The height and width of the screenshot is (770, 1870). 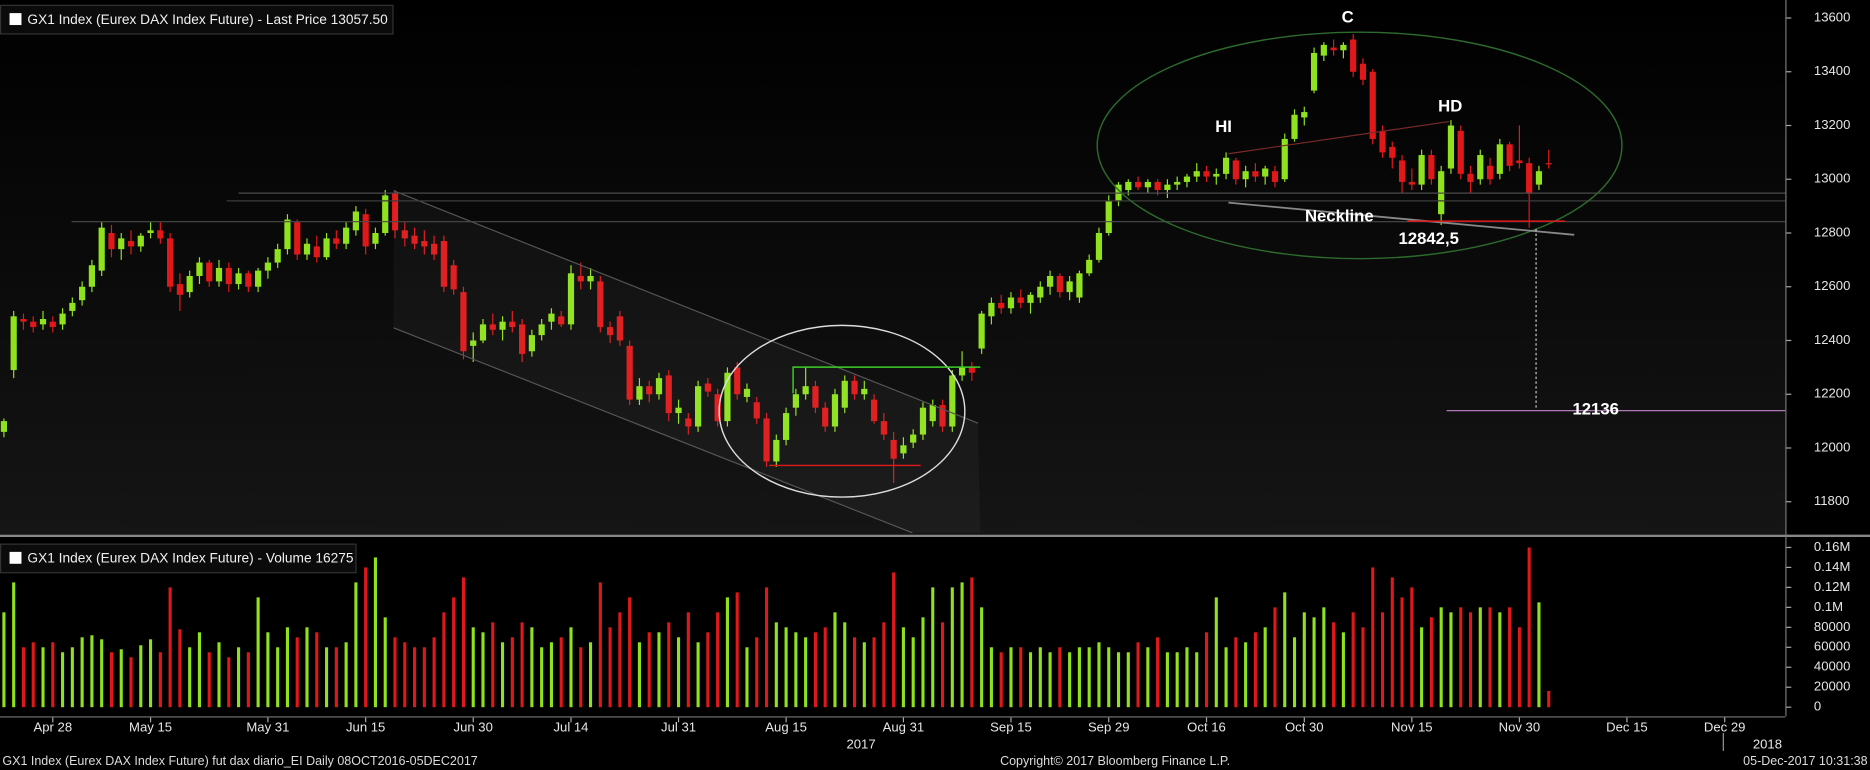 I want to click on x-tick-label: Dec 15, so click(x=1627, y=727).